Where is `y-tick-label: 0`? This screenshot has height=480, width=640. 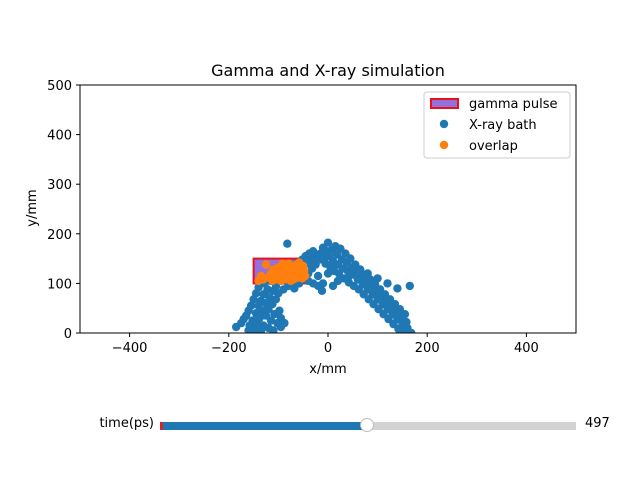
y-tick-label: 0 is located at coordinates (68, 334).